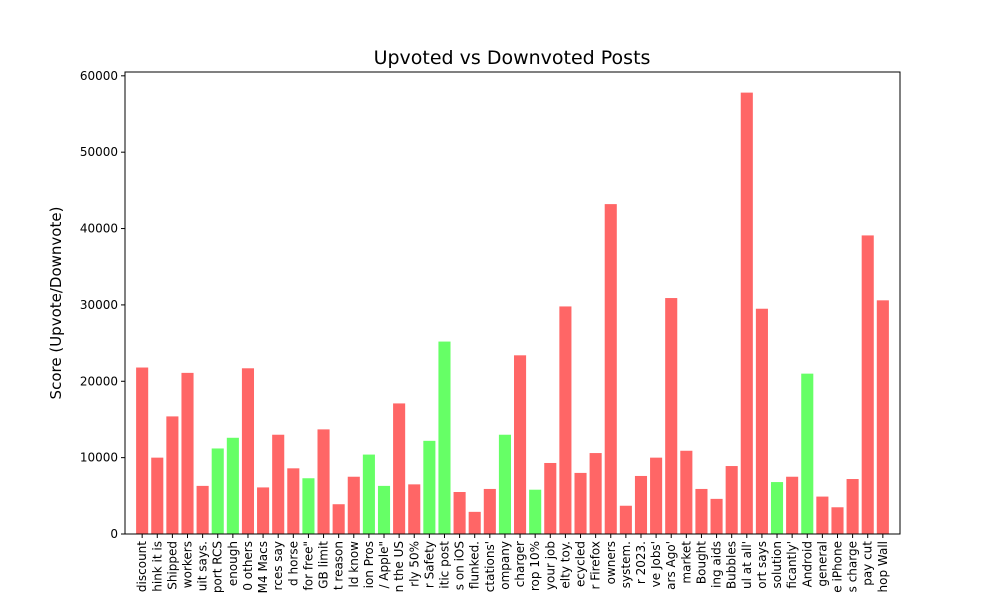  What do you see at coordinates (853, 566) in the screenshot?
I see `x-tick-label: s charge` at bounding box center [853, 566].